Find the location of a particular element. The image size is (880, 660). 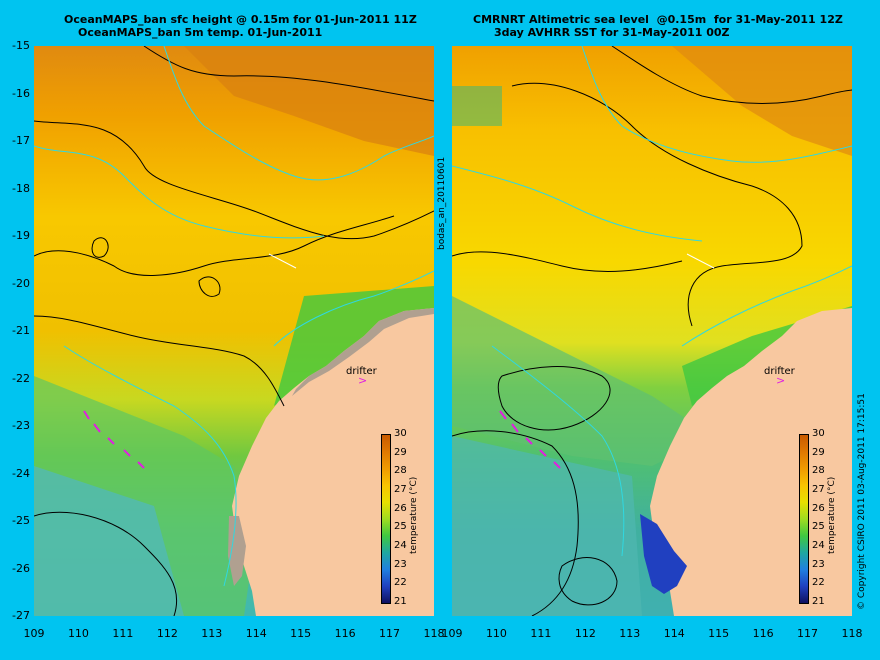

lat-tick-label: -19 is located at coordinates (21, 235).